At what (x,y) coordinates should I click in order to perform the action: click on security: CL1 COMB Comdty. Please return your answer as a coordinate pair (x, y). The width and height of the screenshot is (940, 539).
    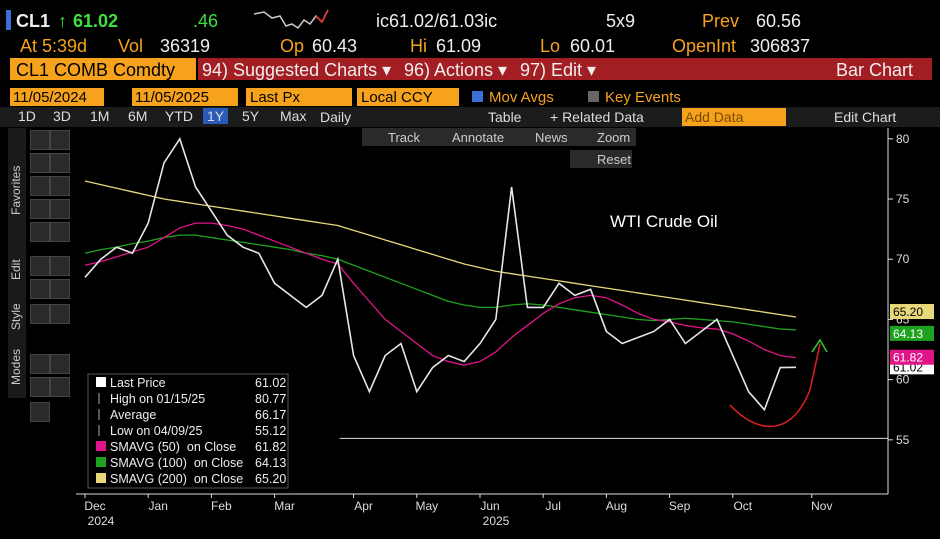
    Looking at the image, I should click on (96, 70).